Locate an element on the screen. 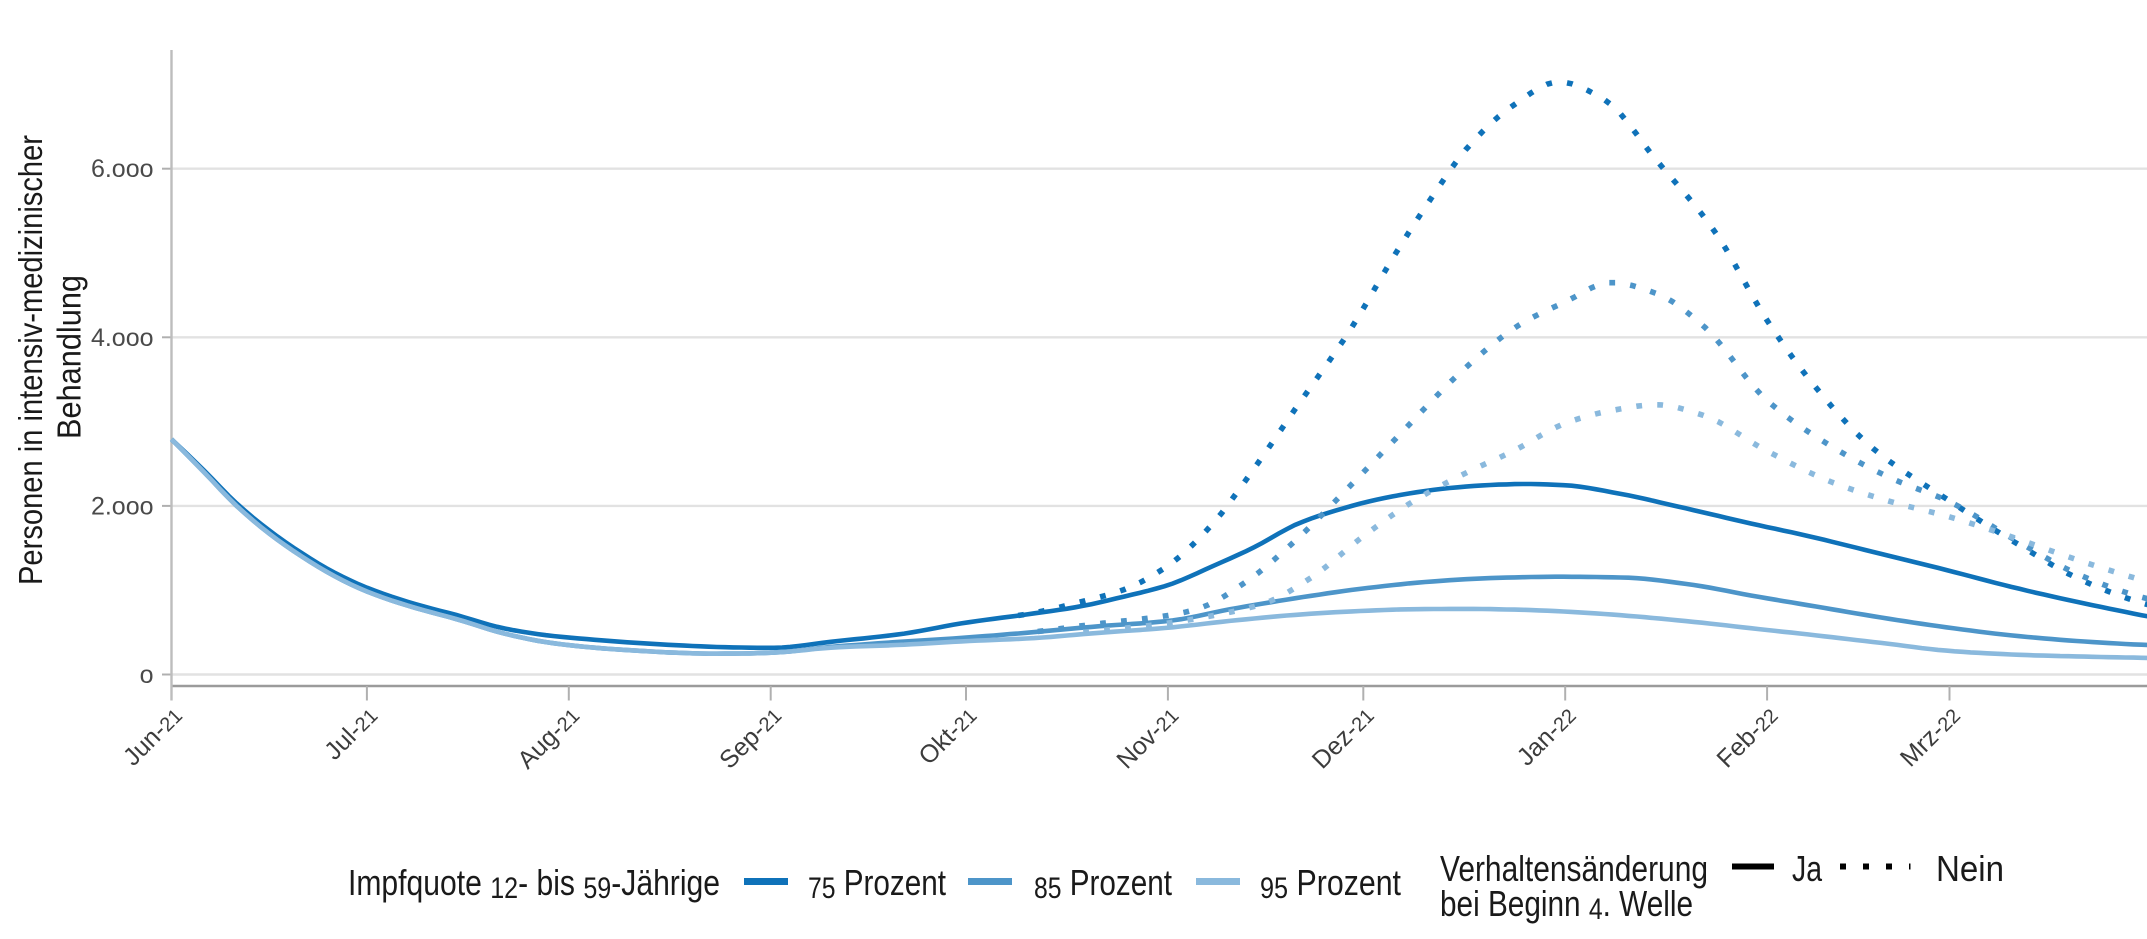 The height and width of the screenshot is (939, 2147). svg-text: o is located at coordinates (147, 675).